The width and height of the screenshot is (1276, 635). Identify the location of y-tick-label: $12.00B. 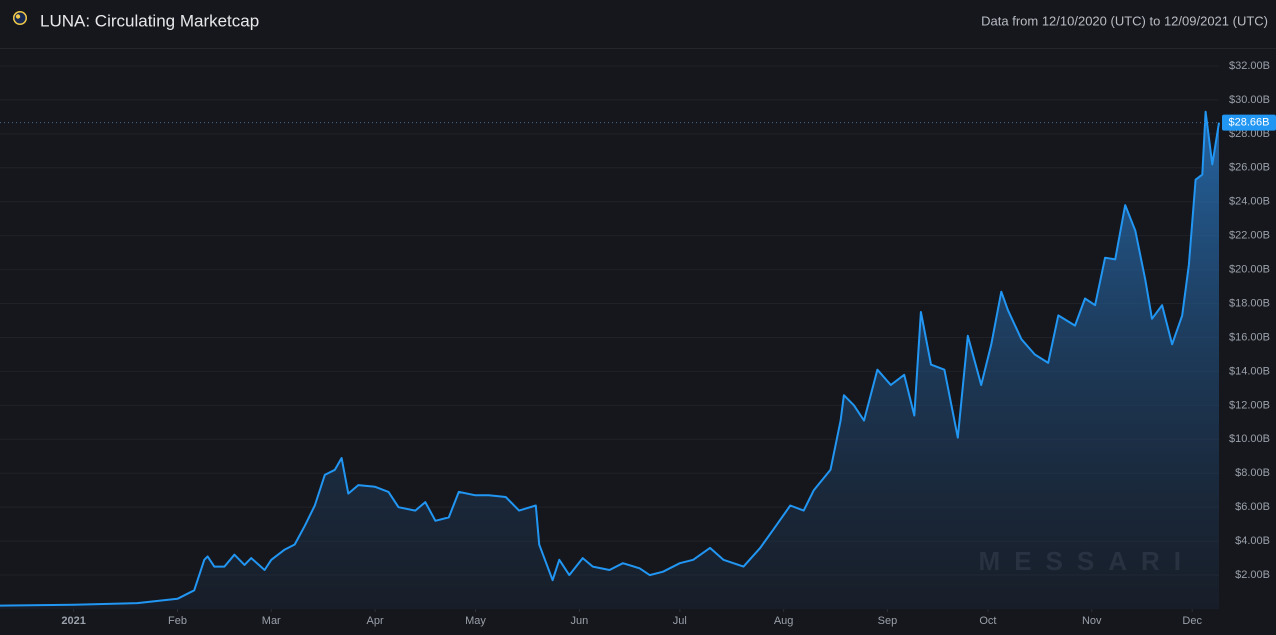
(1249, 405).